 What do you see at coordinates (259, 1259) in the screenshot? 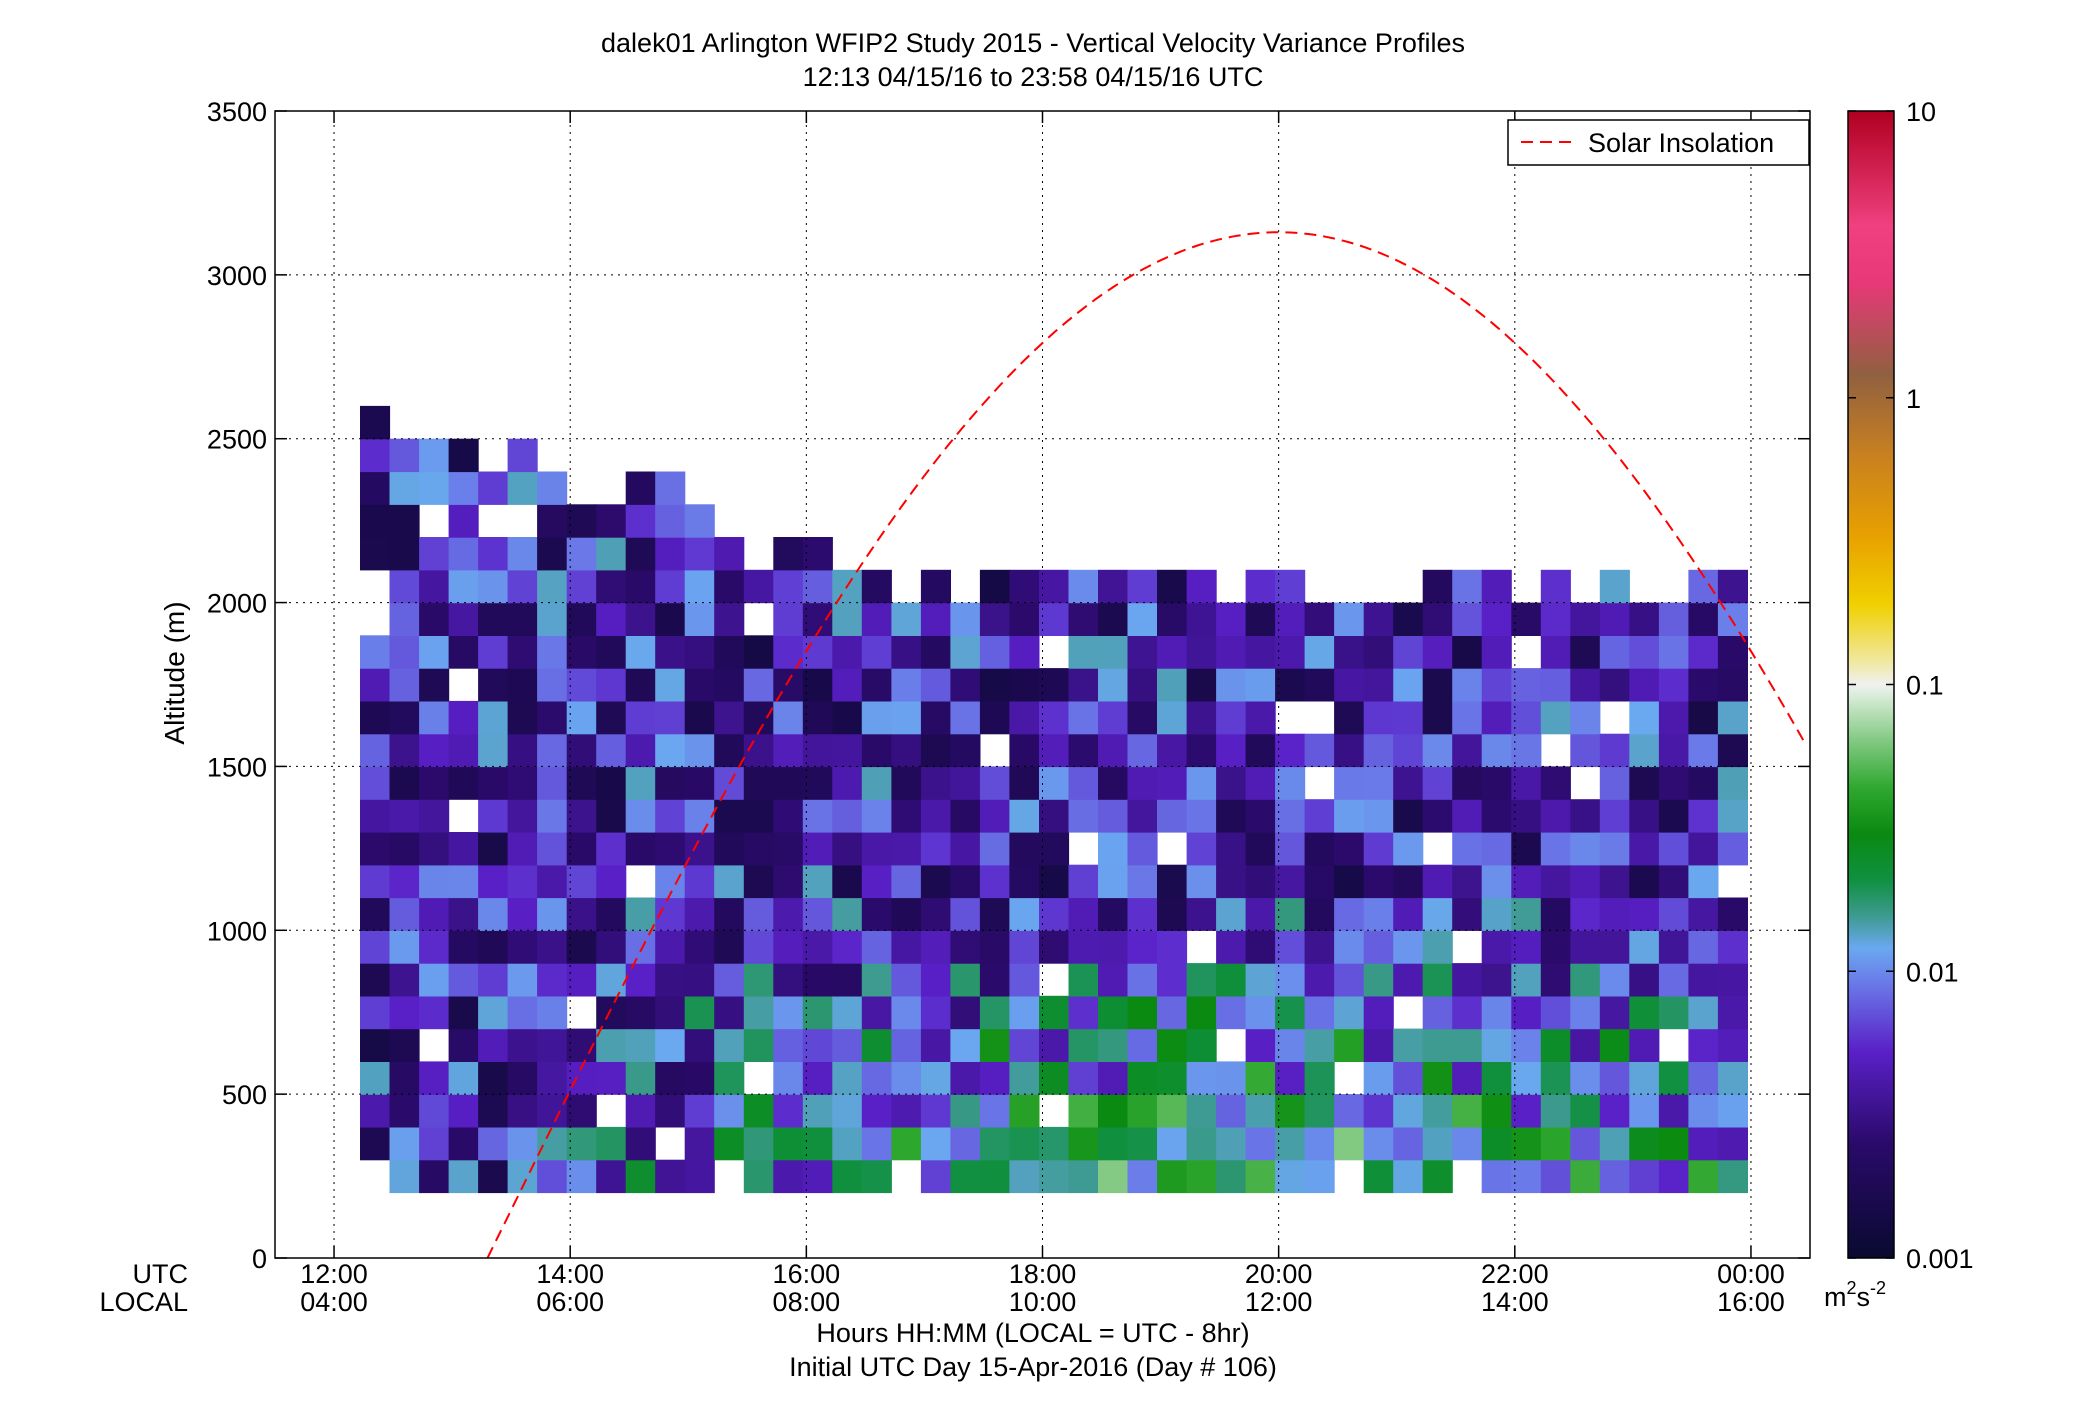
I see `y-tick-label: 0` at bounding box center [259, 1259].